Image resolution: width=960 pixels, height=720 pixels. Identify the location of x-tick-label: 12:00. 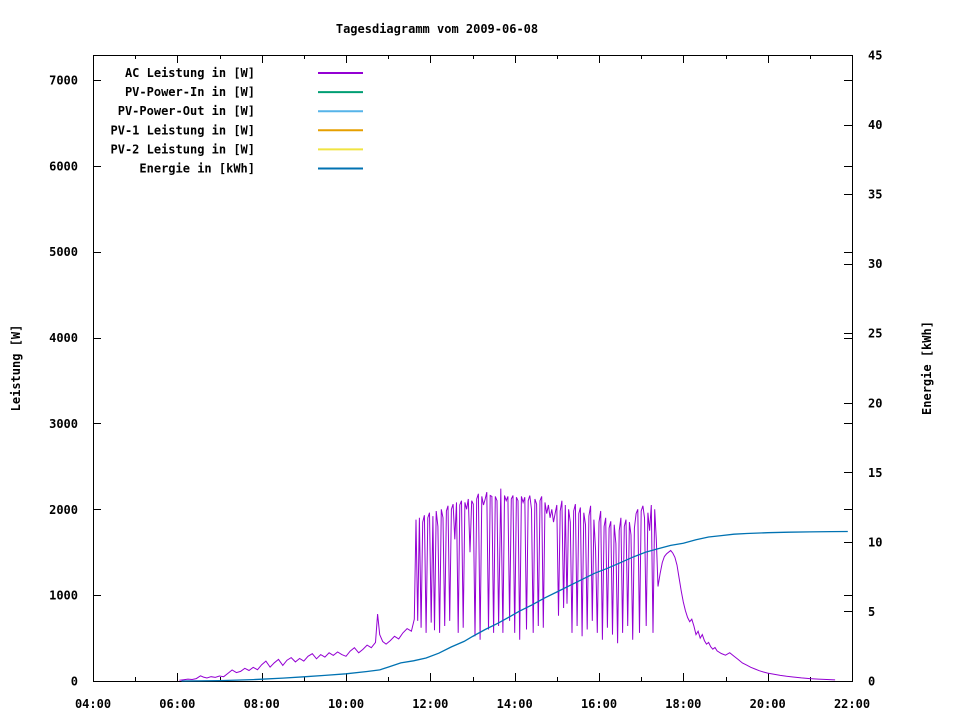
(430, 704).